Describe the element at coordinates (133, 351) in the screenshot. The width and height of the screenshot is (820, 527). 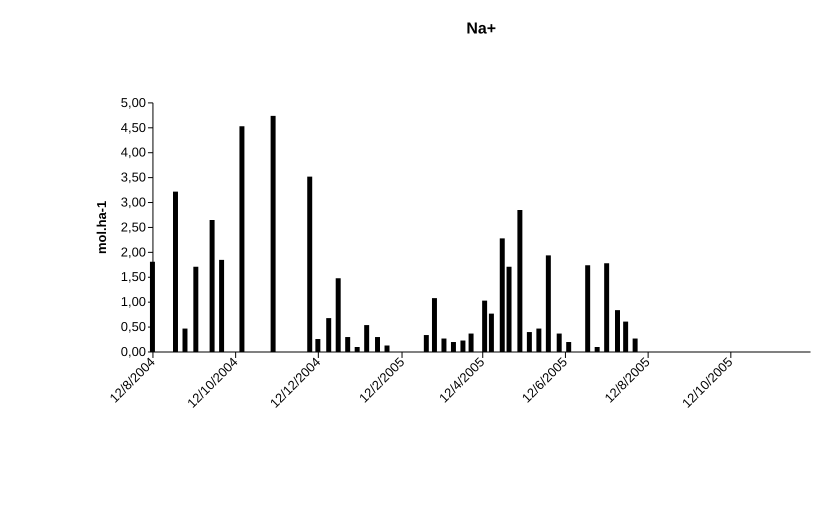
I see `y-tick-label: 0,00` at that location.